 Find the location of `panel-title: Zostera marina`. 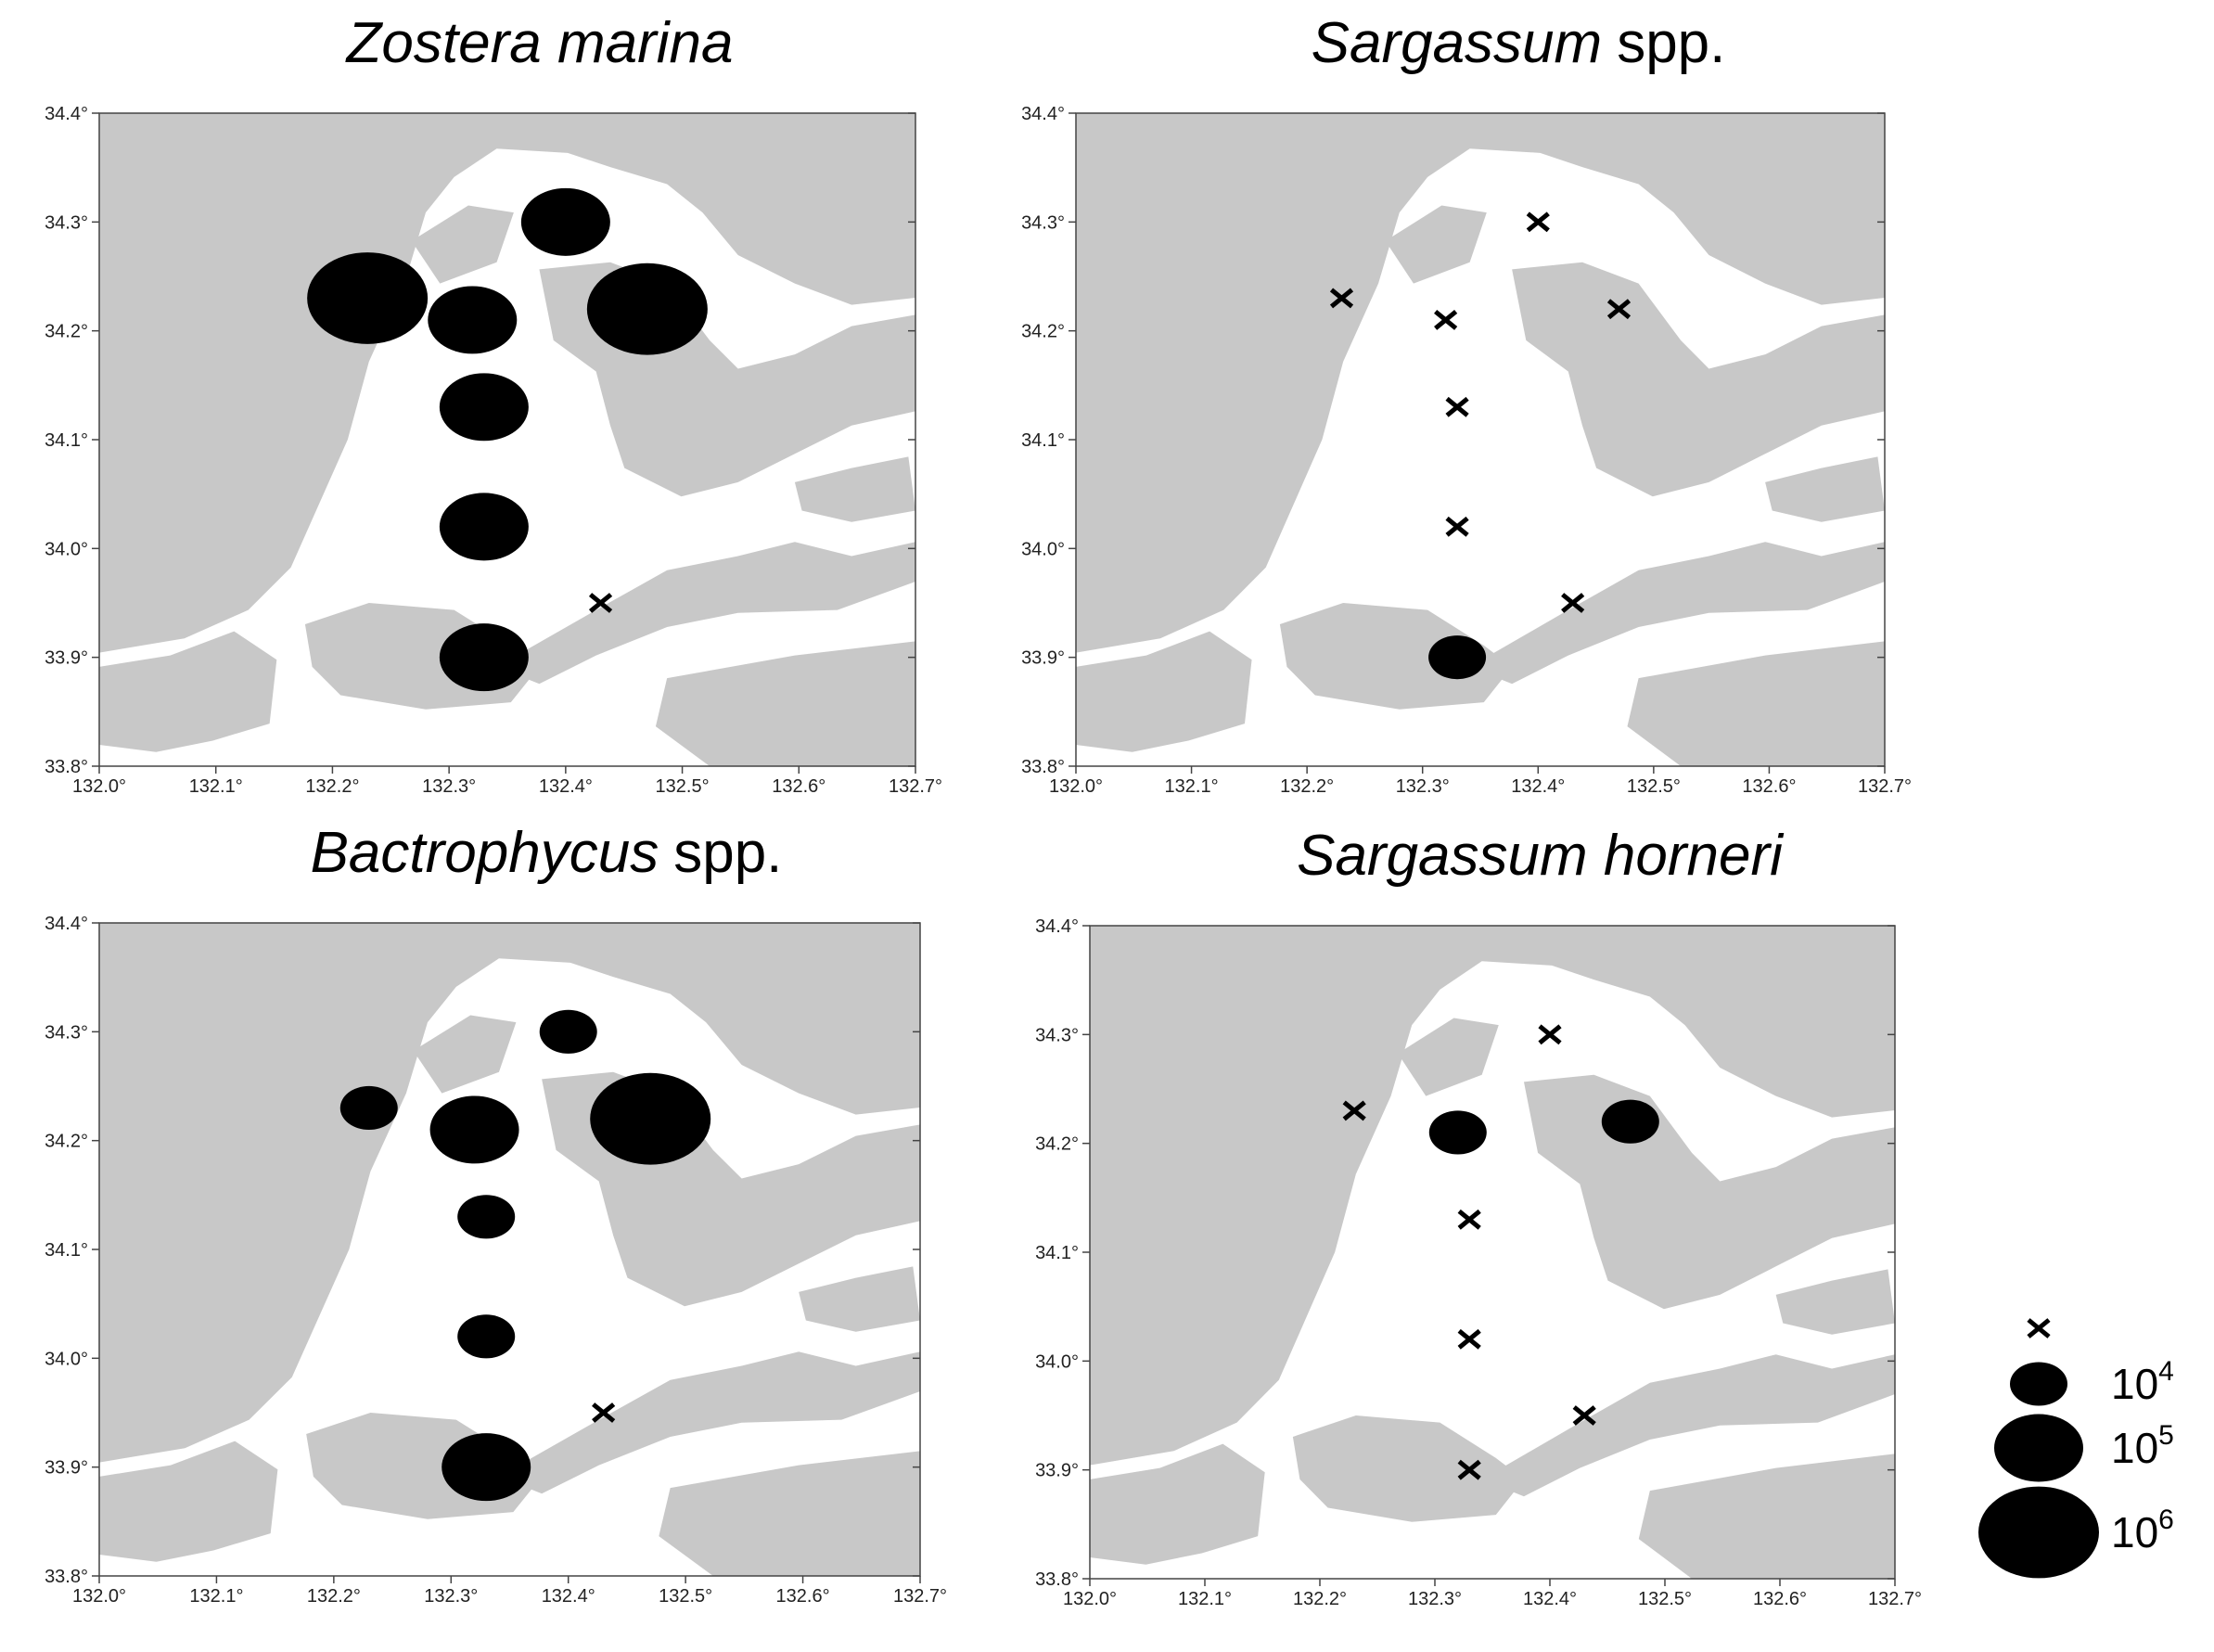

panel-title: Zostera marina is located at coordinates (539, 43).